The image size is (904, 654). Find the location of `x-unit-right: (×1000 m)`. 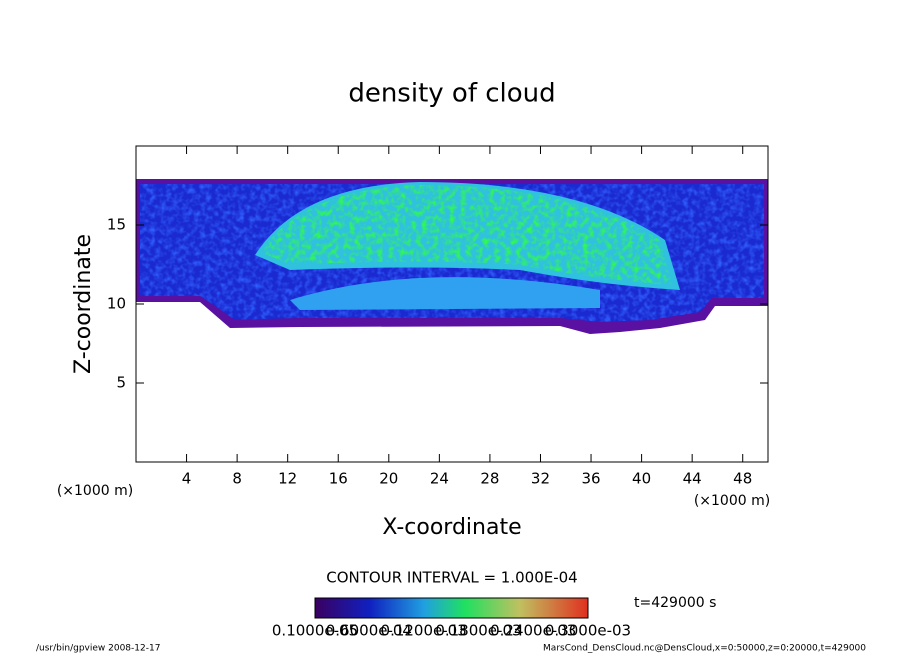

x-unit-right: (×1000 m) is located at coordinates (732, 501).